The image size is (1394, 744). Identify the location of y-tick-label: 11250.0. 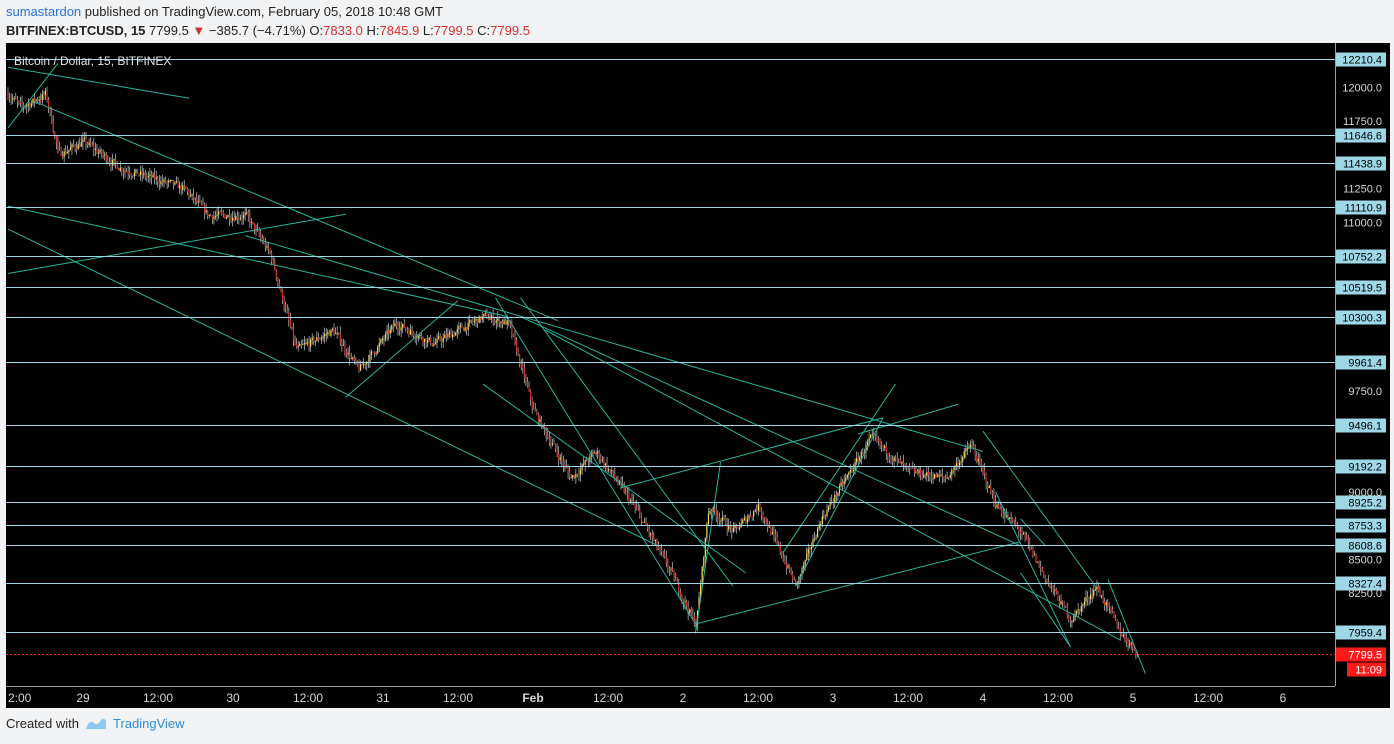
(1362, 190).